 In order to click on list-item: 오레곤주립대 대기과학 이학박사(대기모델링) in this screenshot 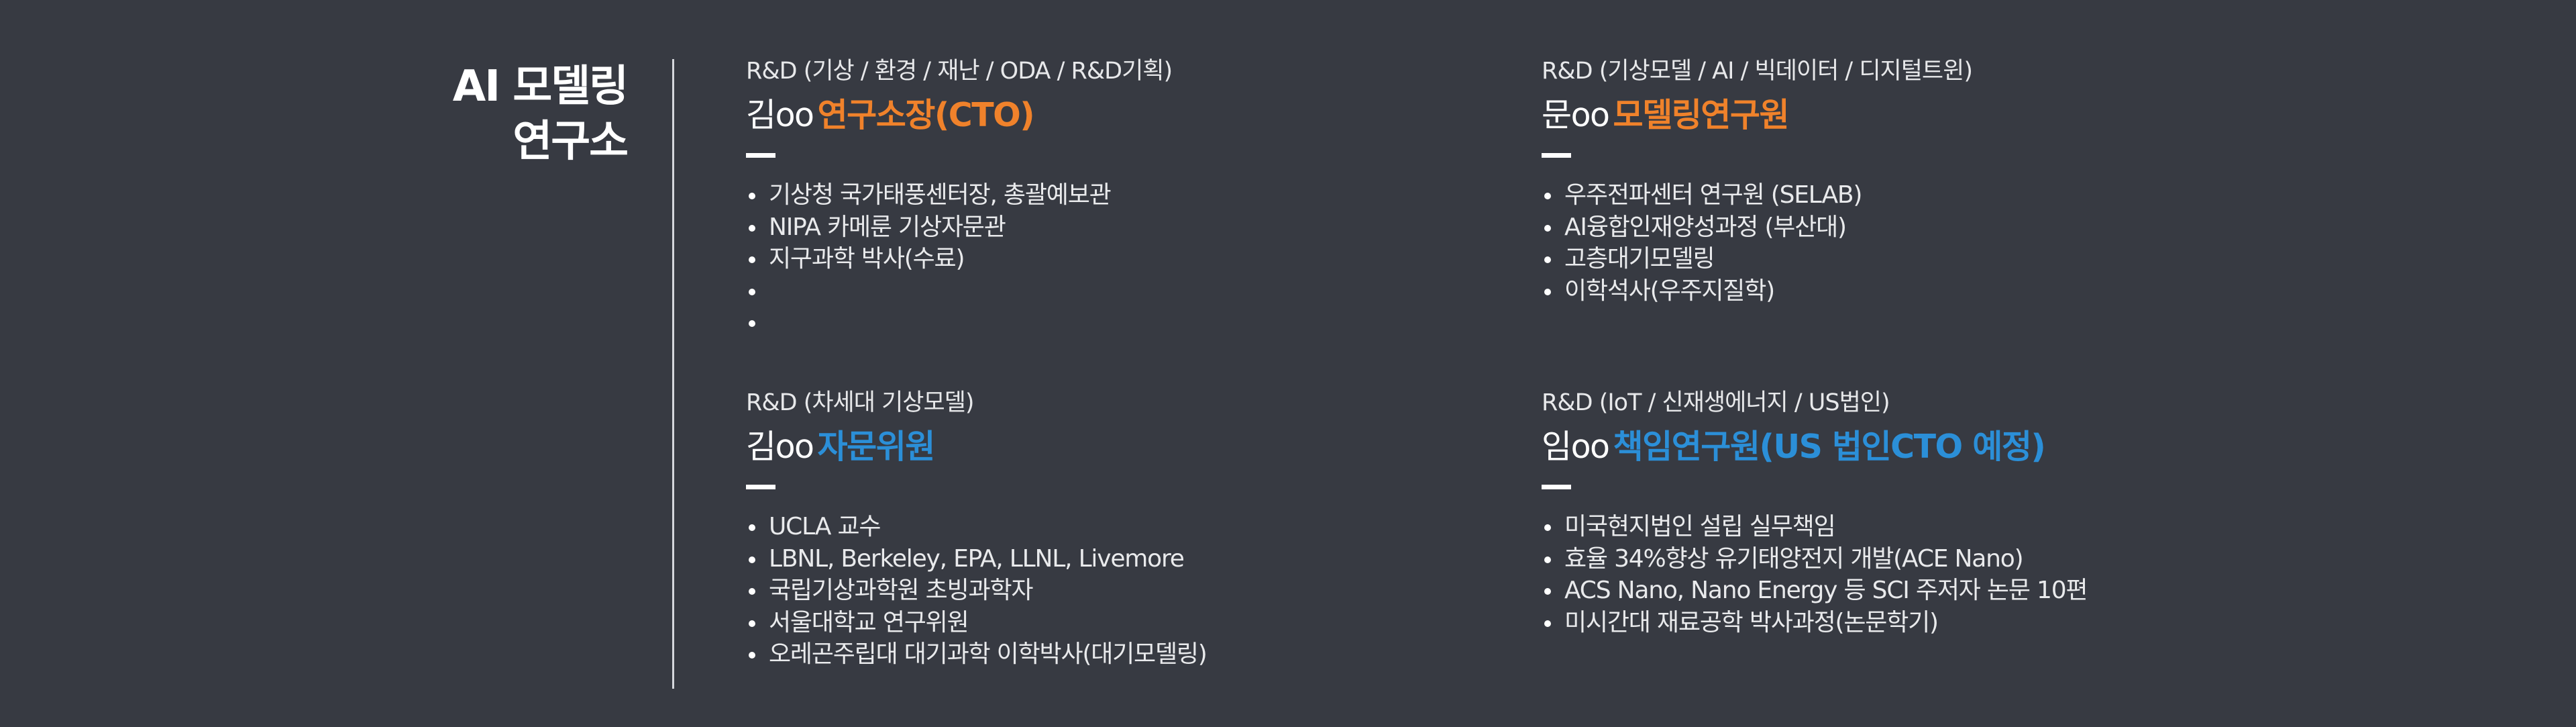, I will do `click(977, 655)`.